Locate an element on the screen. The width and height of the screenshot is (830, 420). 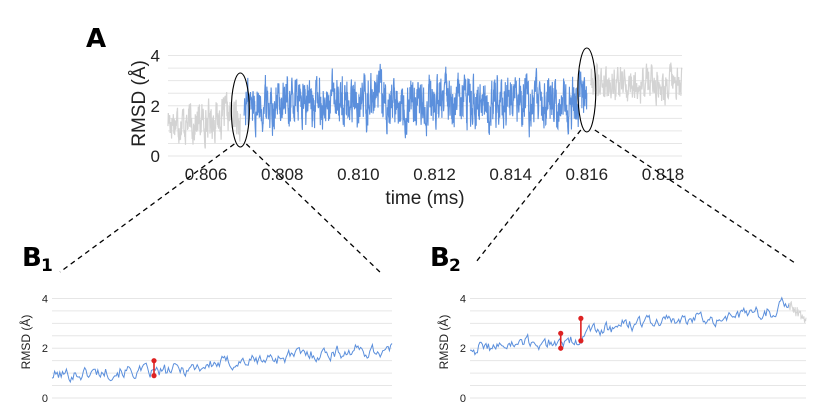
y-tick-label-chart-b1: 0 is located at coordinates (45, 399).